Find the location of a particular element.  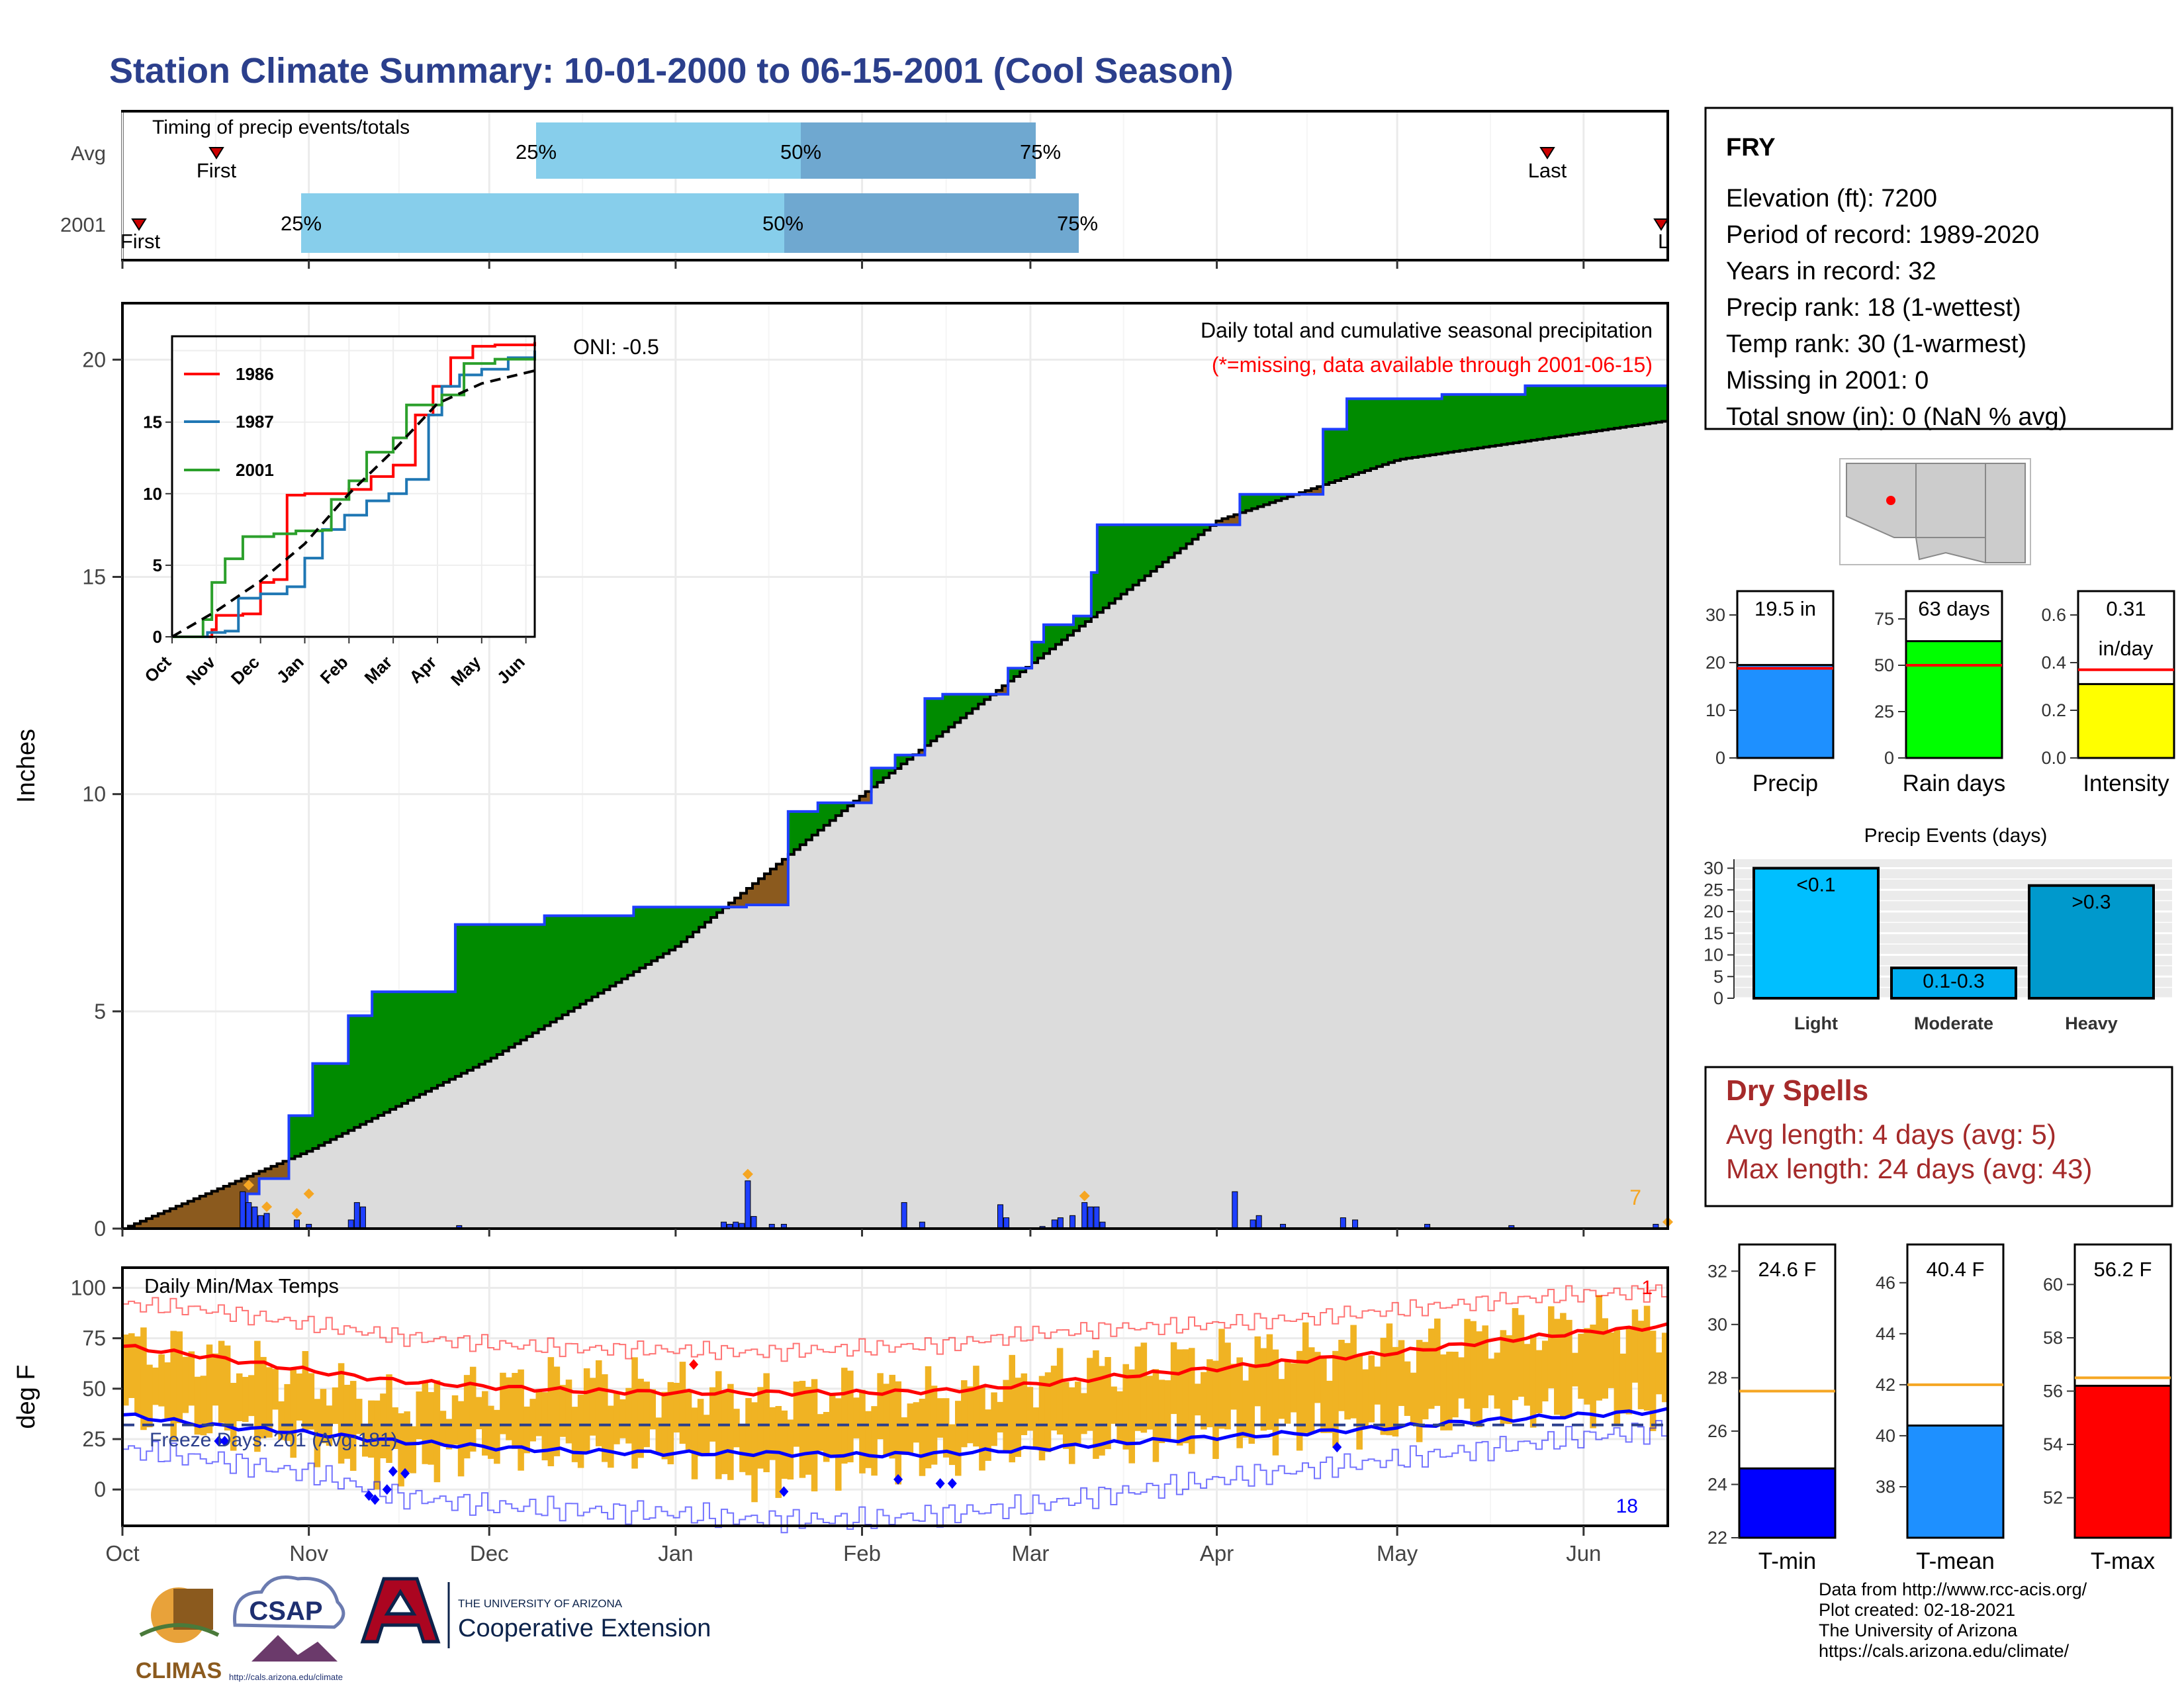

tmax-value-label: 56.2 F is located at coordinates (2123, 1269).